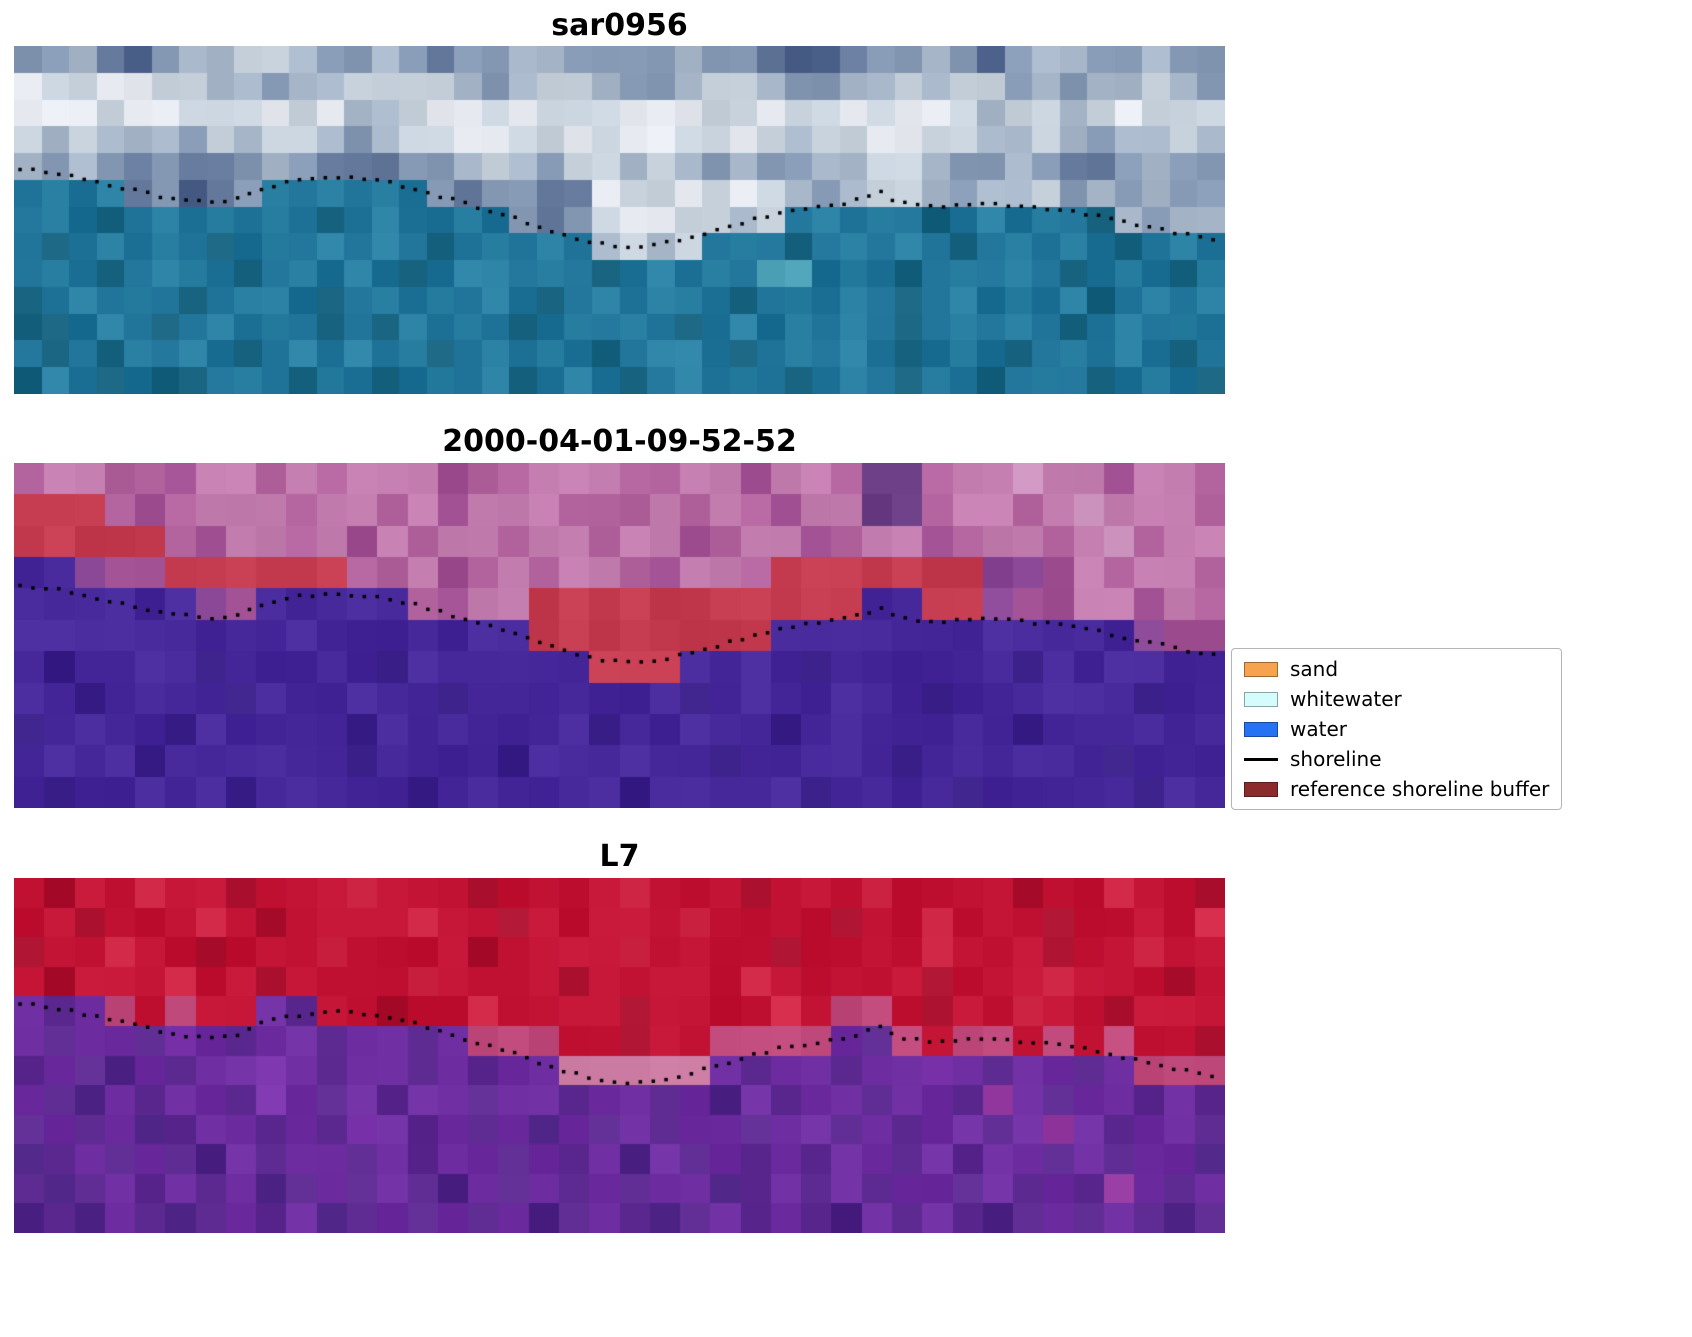 This screenshot has height=1337, width=1692. Describe the element at coordinates (1346, 699) in the screenshot. I see `legend-label: whitewater` at that location.